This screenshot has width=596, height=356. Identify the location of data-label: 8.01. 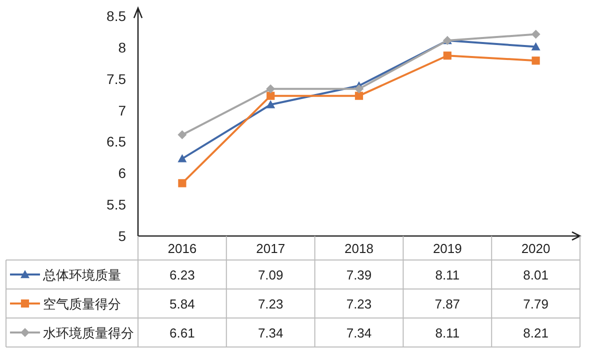
(535, 275).